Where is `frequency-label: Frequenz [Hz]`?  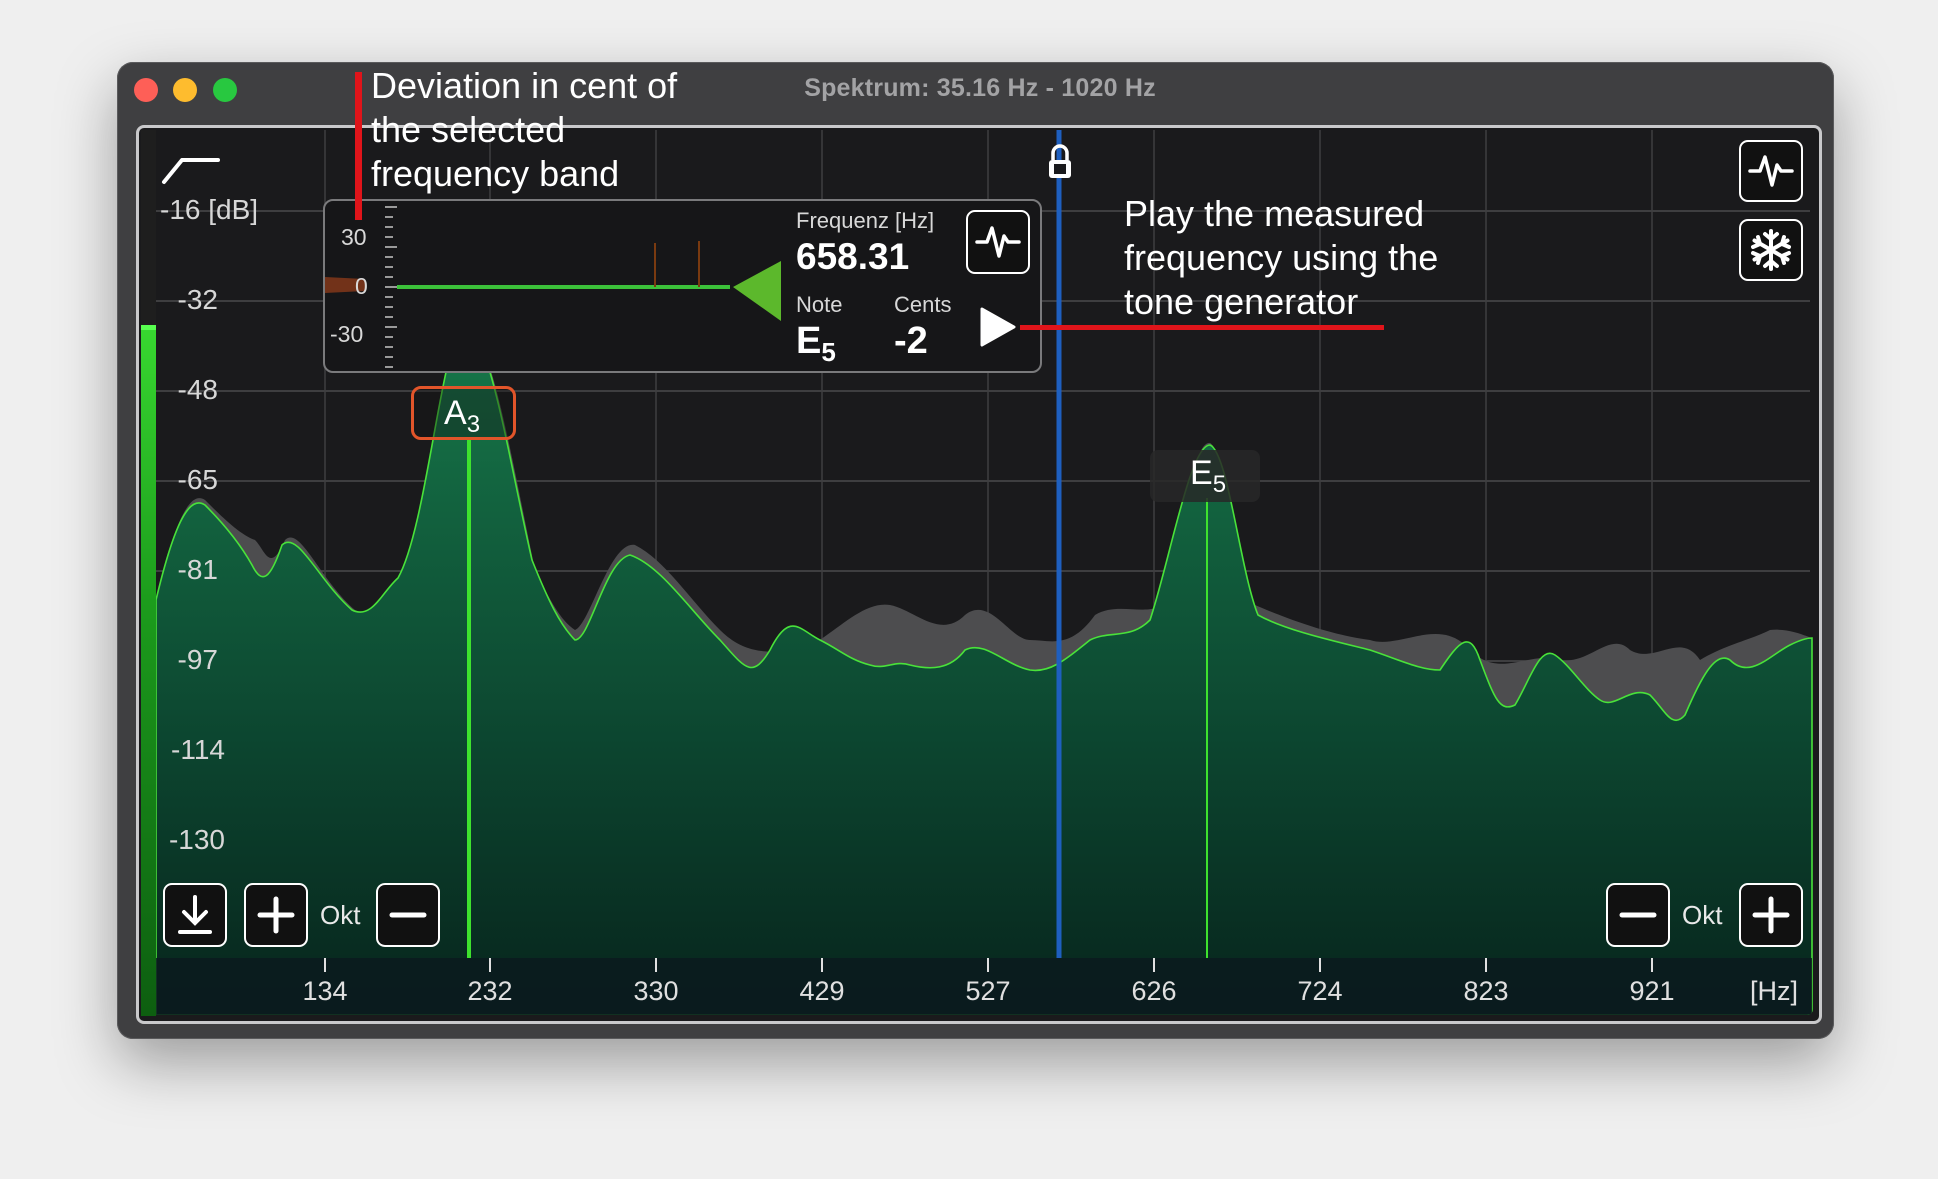
frequency-label: Frequenz [Hz] is located at coordinates (865, 220).